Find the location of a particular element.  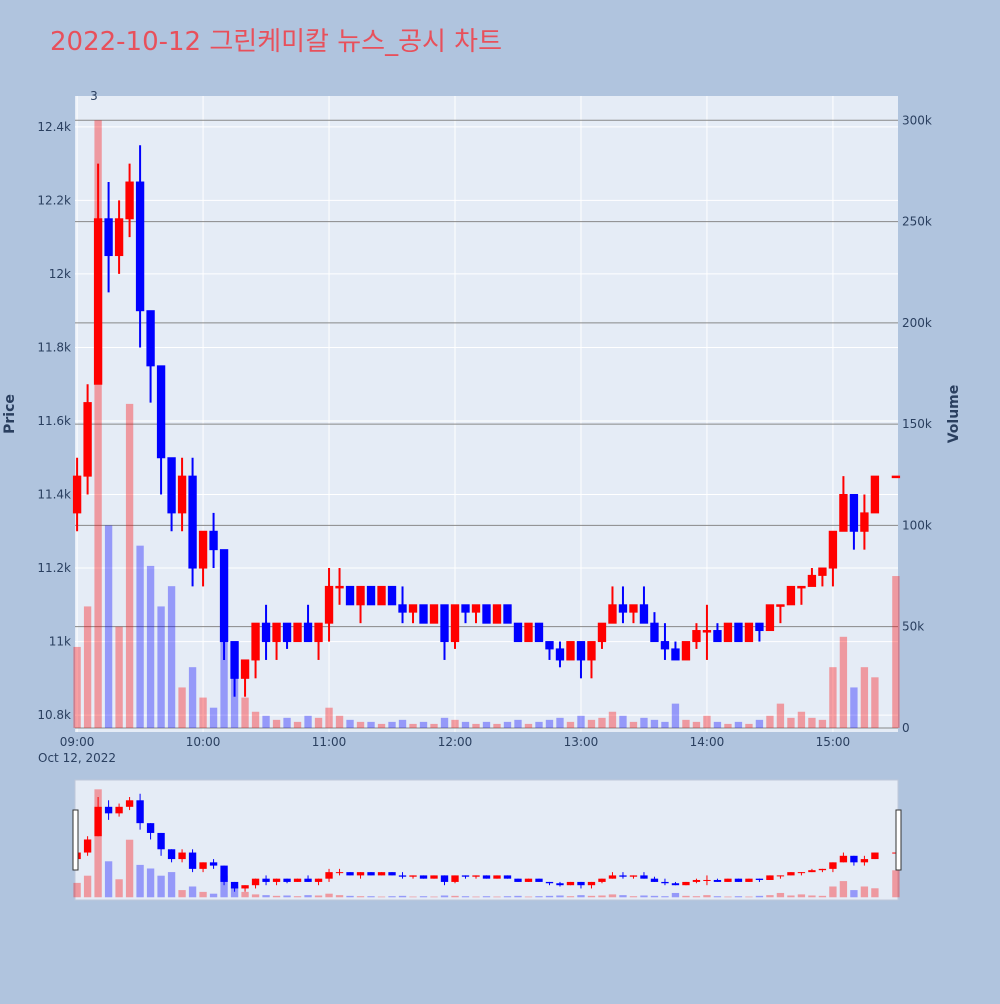

y-tick-label: 11.6k is located at coordinates (54, 421).